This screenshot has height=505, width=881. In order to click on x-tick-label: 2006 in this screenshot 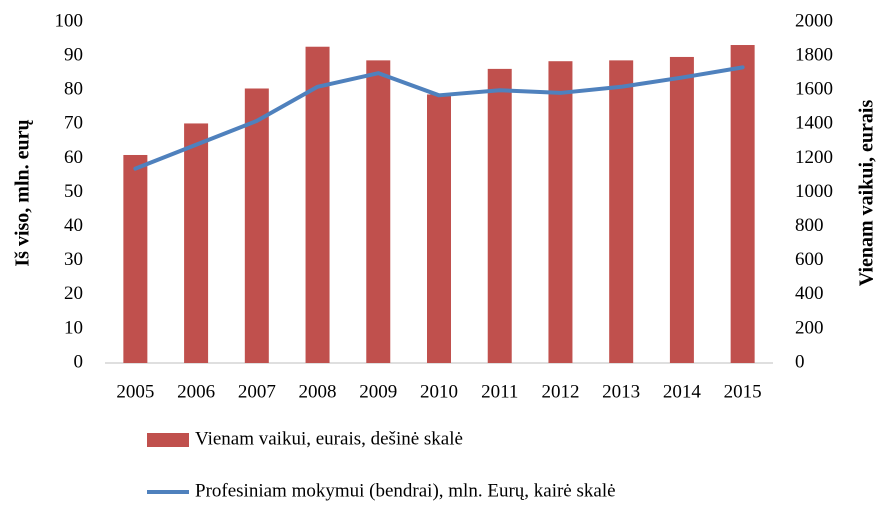, I will do `click(196, 391)`.